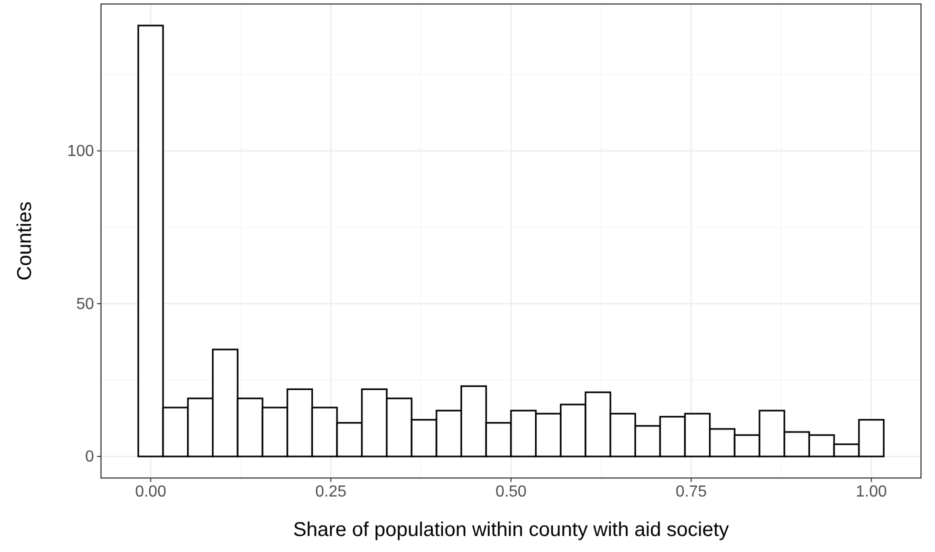 The height and width of the screenshot is (552, 935). I want to click on y-axis-title: Counties, so click(25, 241).